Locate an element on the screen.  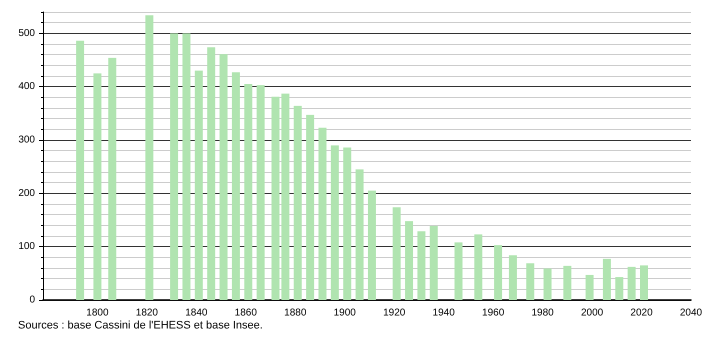
x-tick-label: 1860 is located at coordinates (246, 313).